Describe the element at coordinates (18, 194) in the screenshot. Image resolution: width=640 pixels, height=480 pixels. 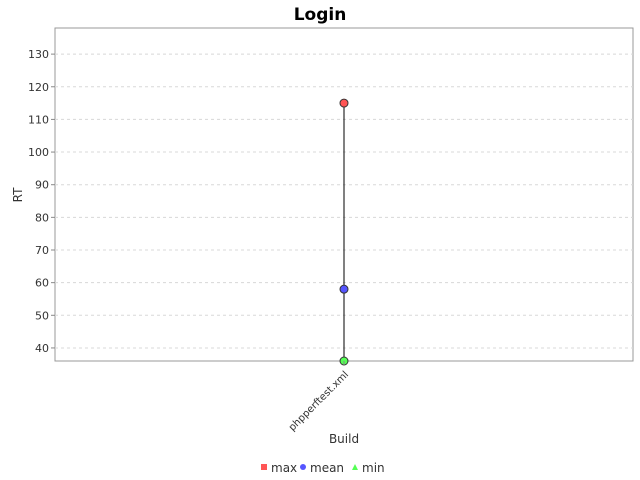
I see `y-axis-label: RT` at that location.